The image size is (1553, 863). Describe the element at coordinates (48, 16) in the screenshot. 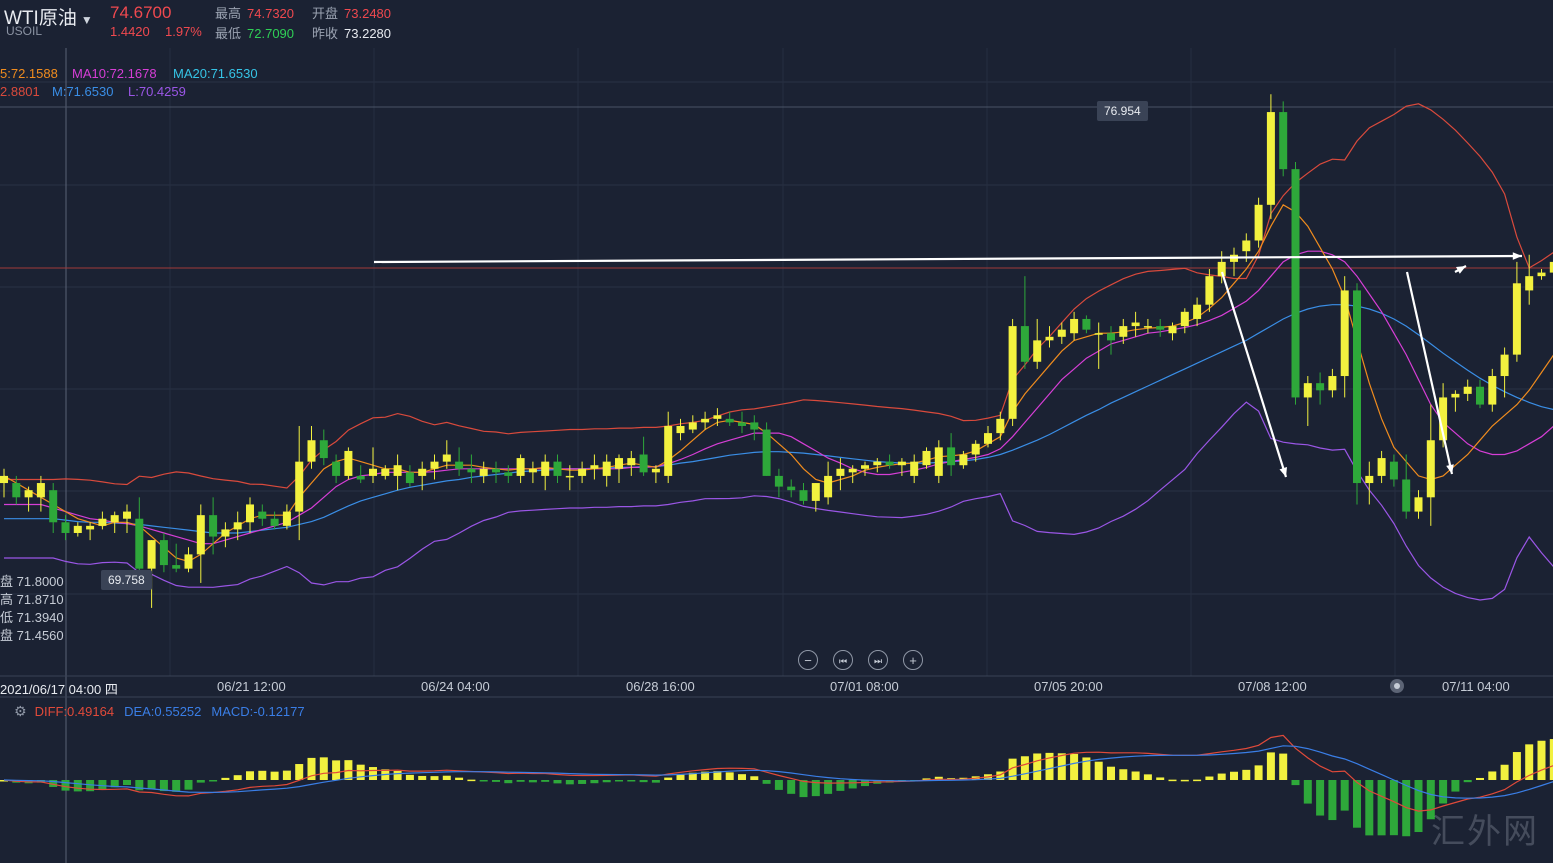

I see `symbol-selector: WTI原油 ▼` at that location.